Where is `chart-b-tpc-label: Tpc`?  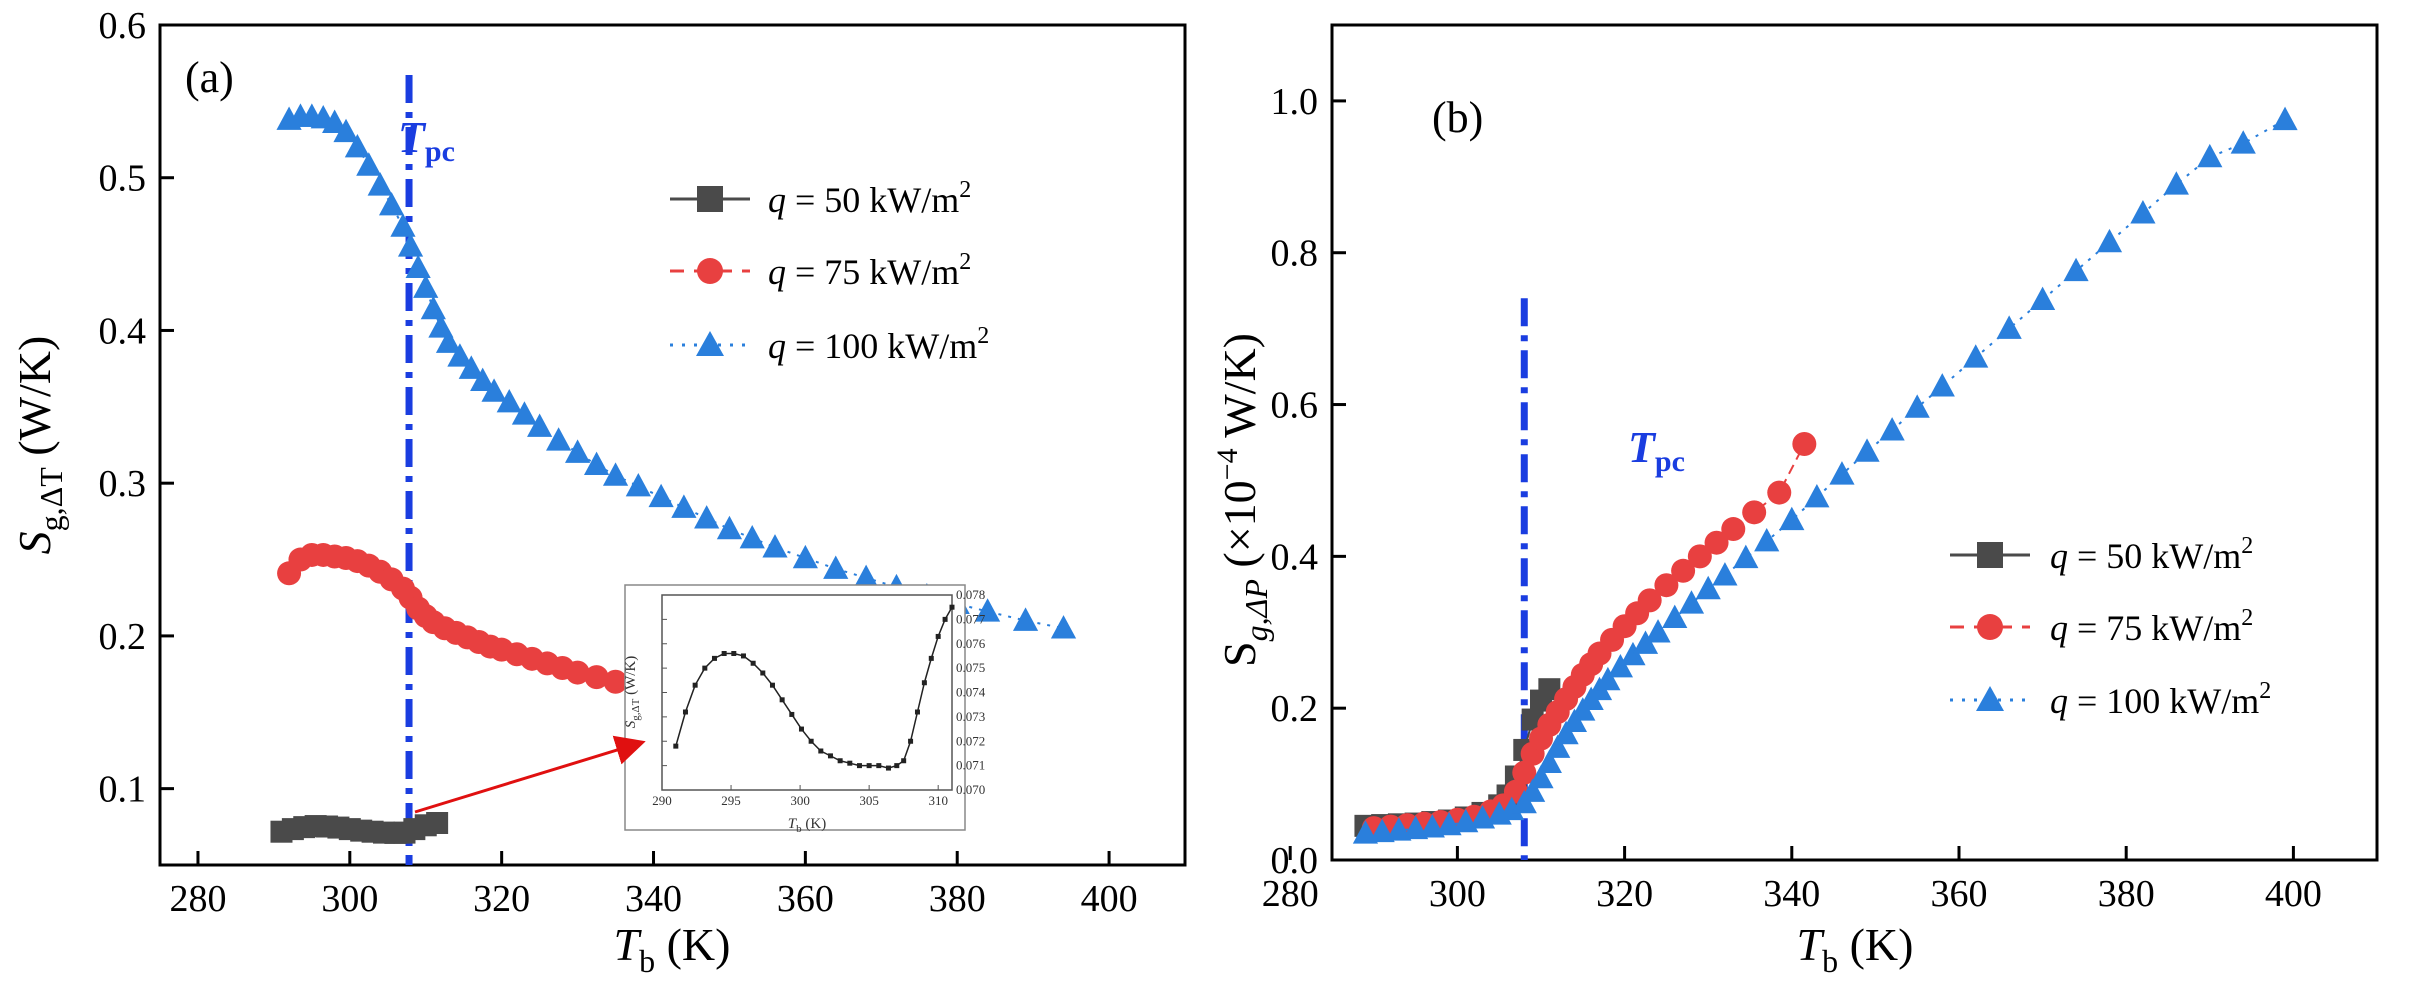
chart-b-tpc-label: Tpc is located at coordinates (1656, 450).